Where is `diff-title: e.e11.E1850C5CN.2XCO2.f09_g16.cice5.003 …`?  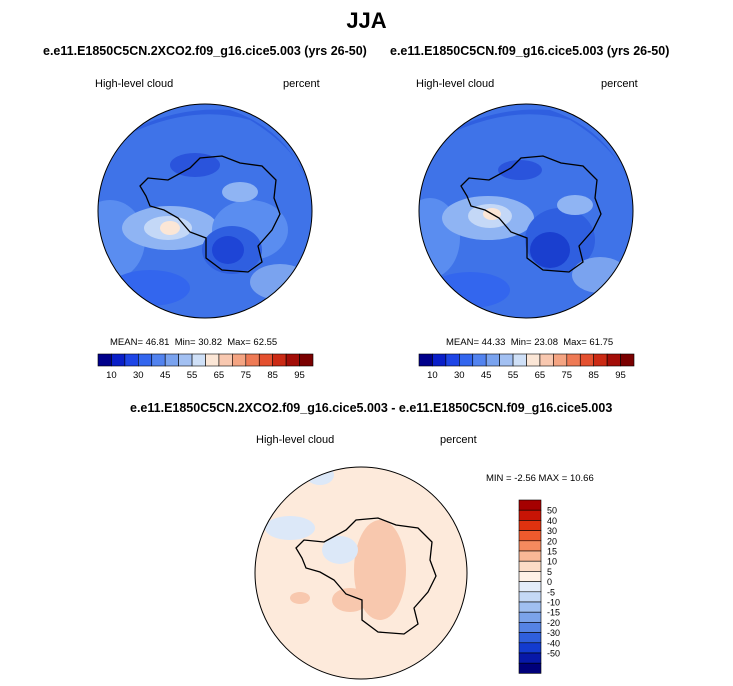
diff-title: e.e11.E1850C5CN.2XCO2.f09_g16.cice5.003 … is located at coordinates (371, 408).